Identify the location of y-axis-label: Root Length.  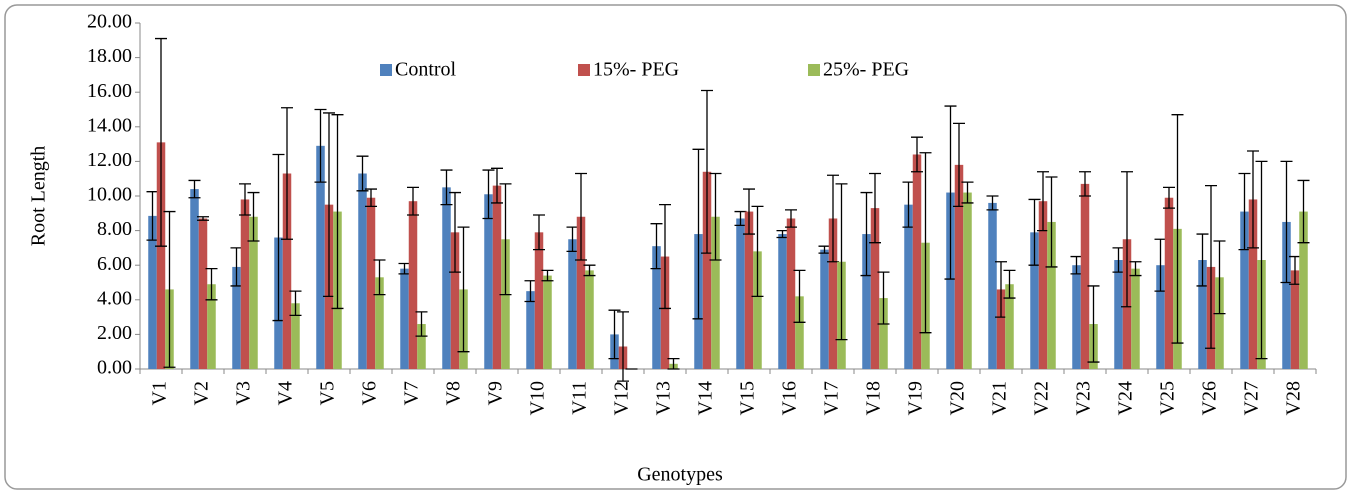
(39, 196).